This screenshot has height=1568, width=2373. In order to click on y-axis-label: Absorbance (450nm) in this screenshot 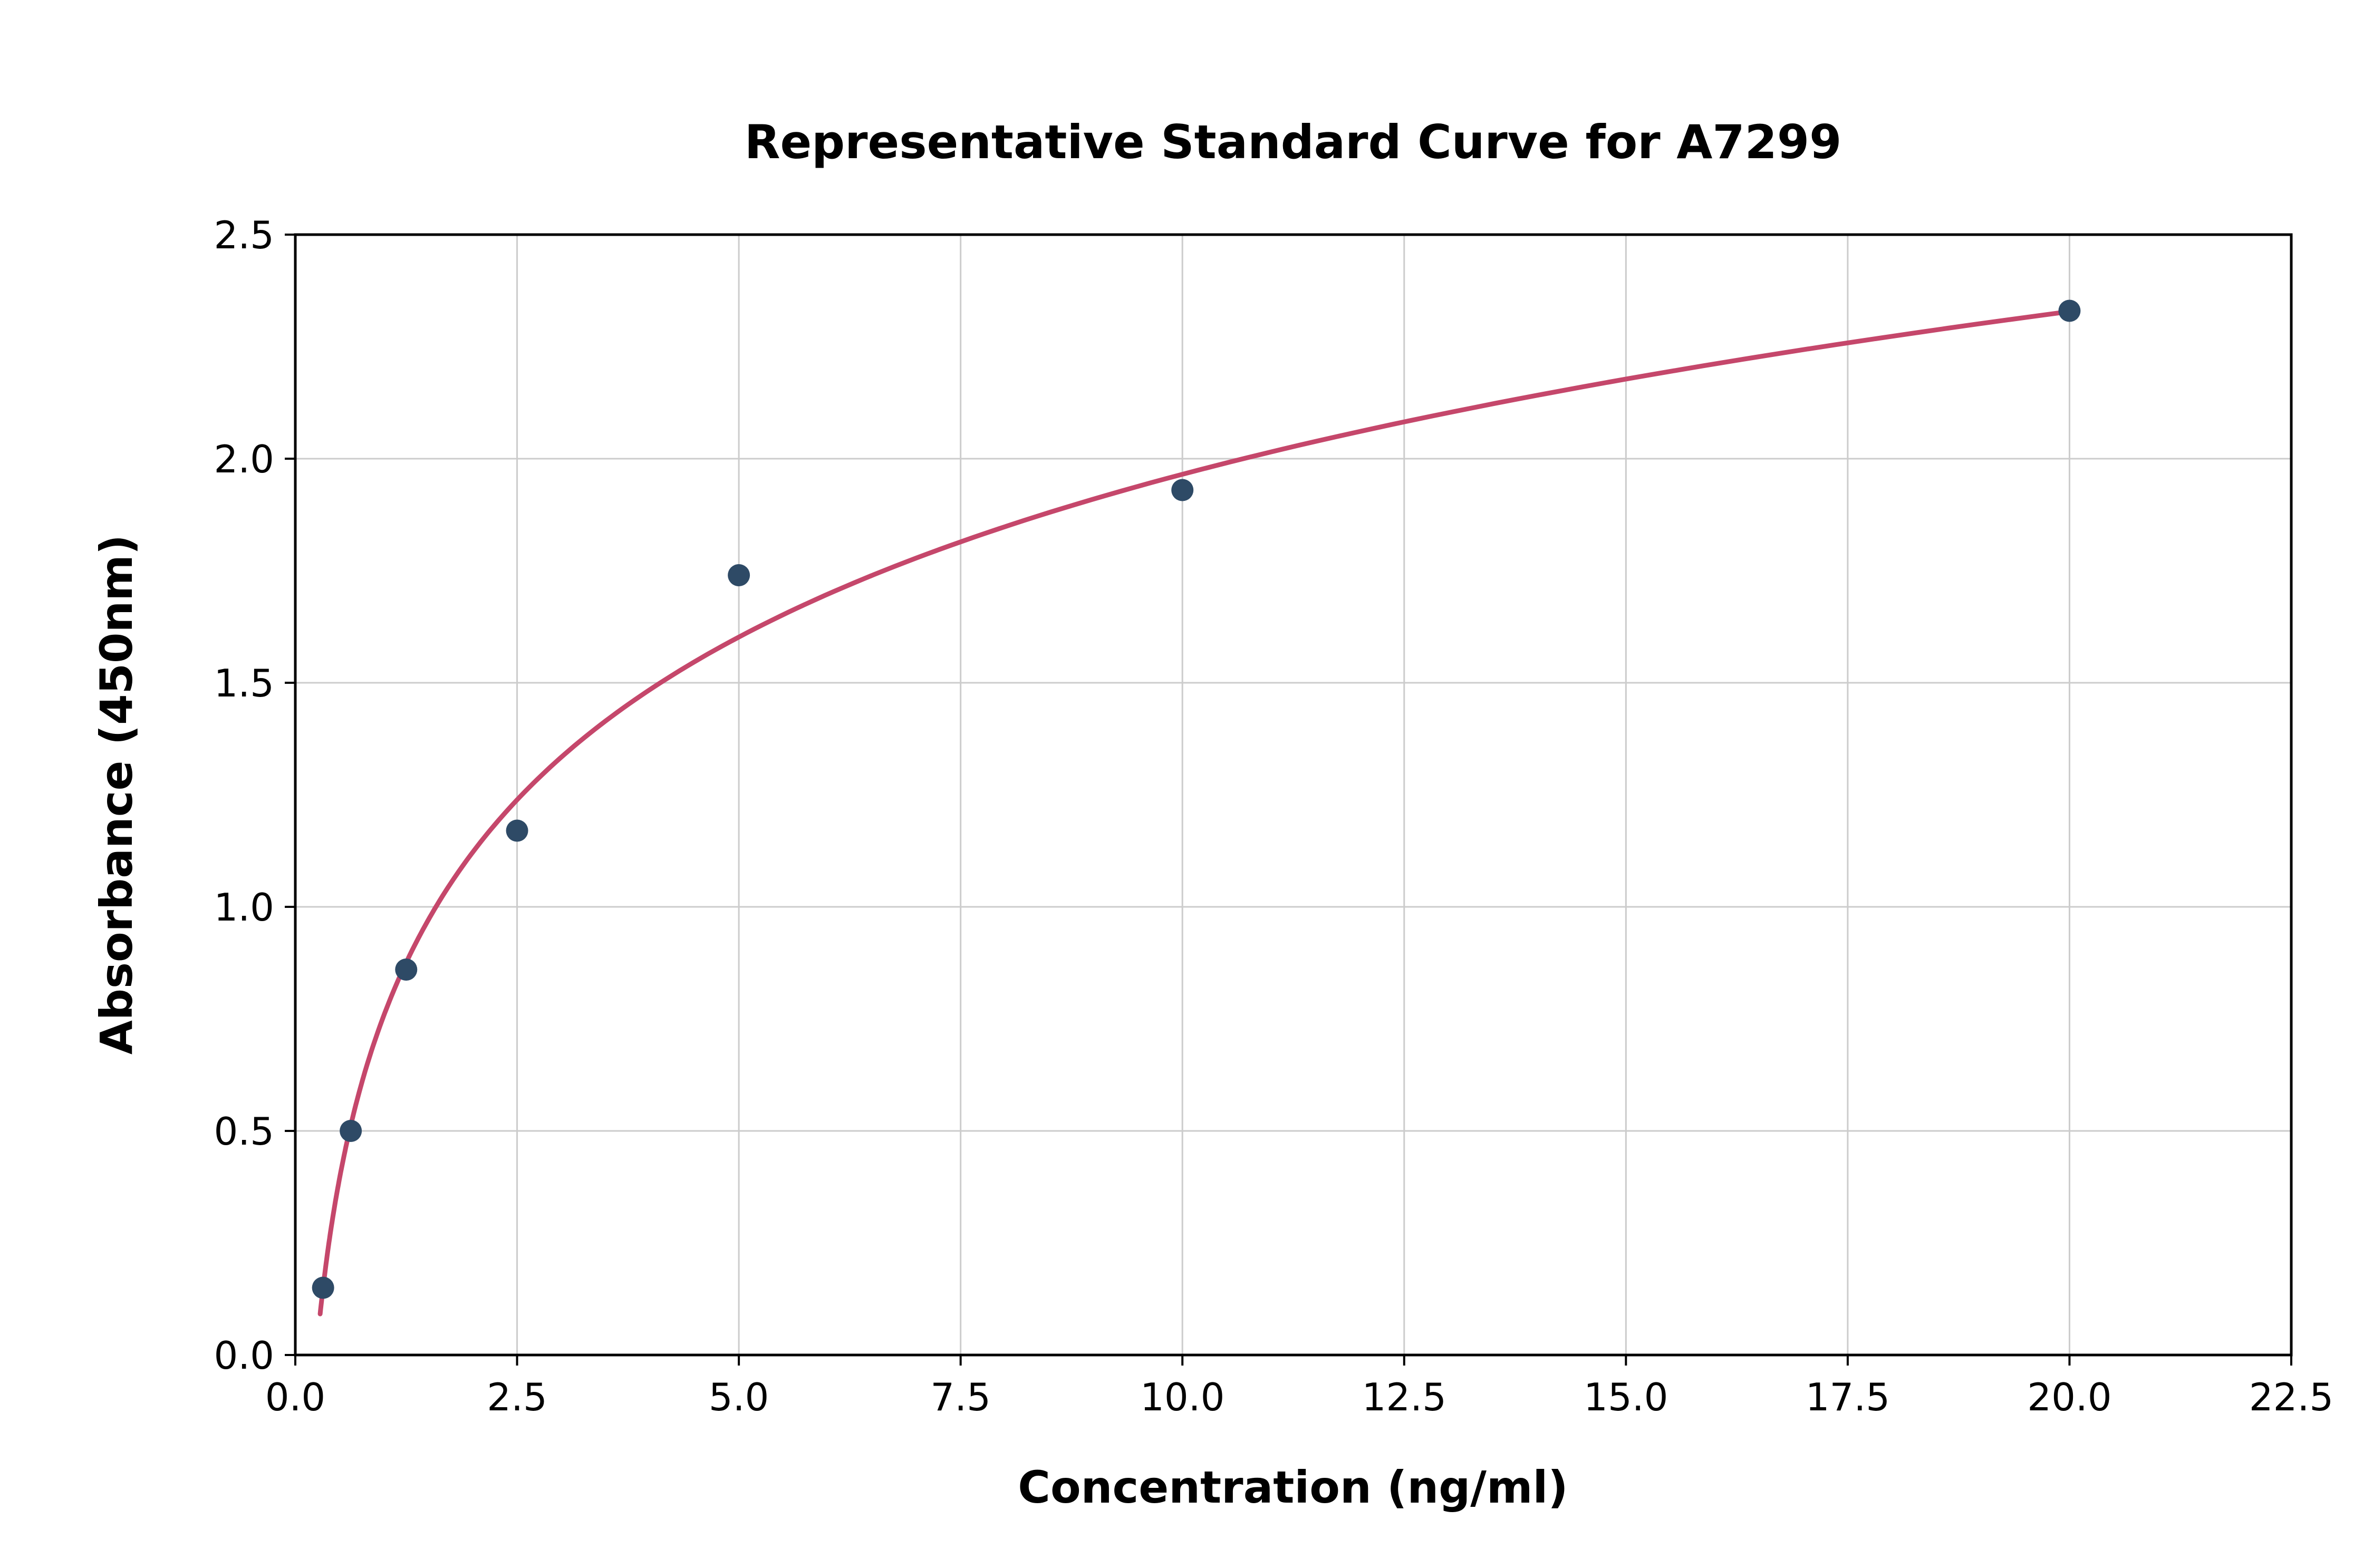, I will do `click(116, 794)`.